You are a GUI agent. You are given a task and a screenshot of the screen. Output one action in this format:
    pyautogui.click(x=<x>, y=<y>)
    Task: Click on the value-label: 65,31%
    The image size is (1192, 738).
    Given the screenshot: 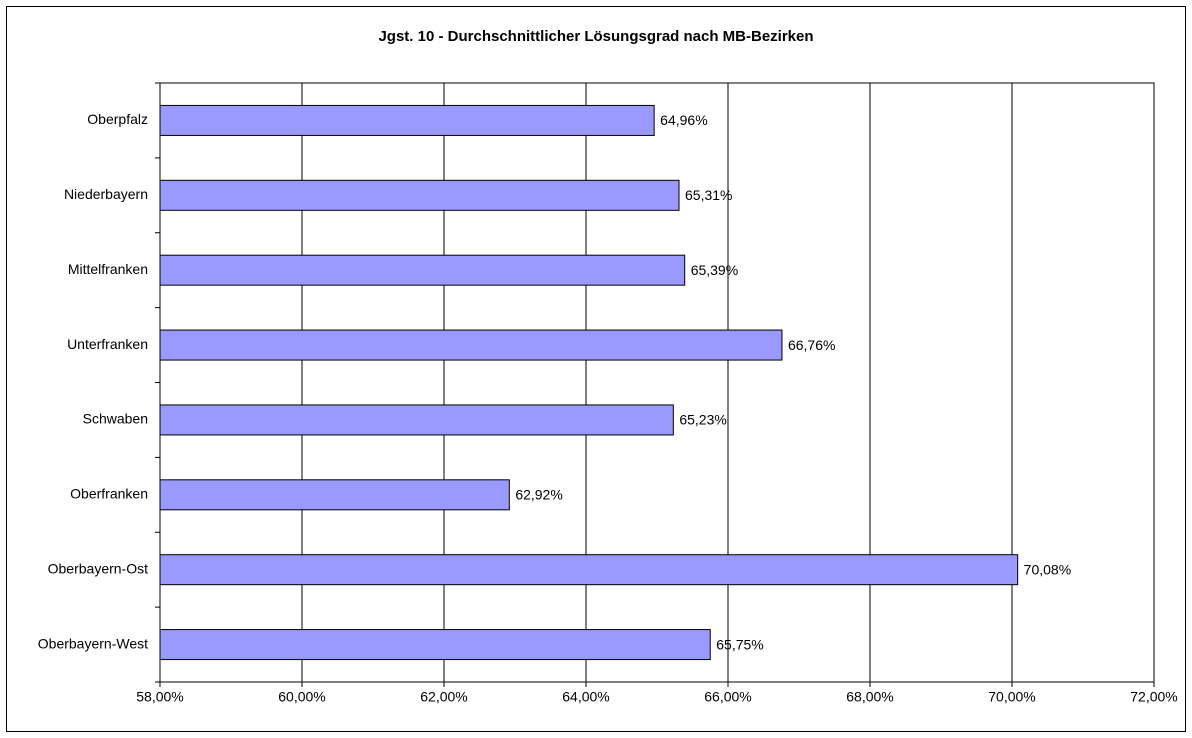 What is the action you would take?
    pyautogui.click(x=708, y=195)
    